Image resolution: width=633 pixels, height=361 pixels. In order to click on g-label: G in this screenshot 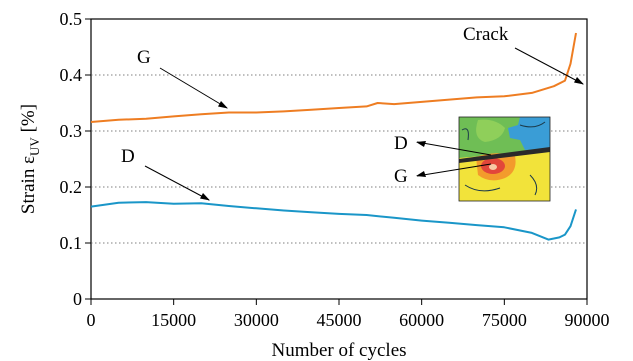, I will do `click(144, 57)`.